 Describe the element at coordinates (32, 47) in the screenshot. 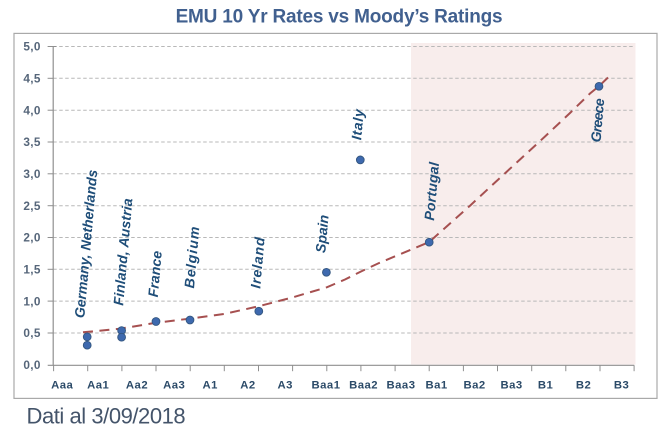

I see `svg-text: 5,0` at that location.